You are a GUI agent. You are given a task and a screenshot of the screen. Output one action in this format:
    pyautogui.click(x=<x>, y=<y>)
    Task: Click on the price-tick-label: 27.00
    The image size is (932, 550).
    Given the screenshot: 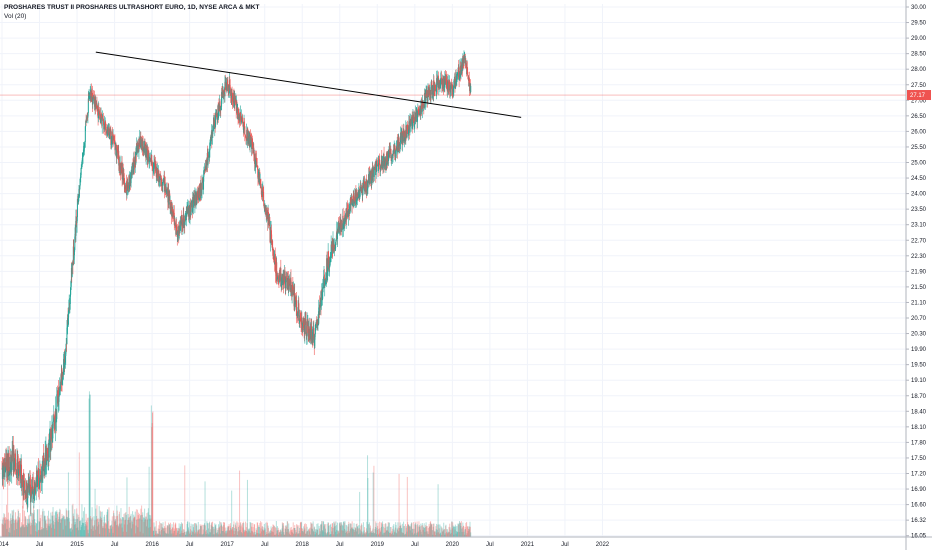 What is the action you would take?
    pyautogui.click(x=919, y=101)
    